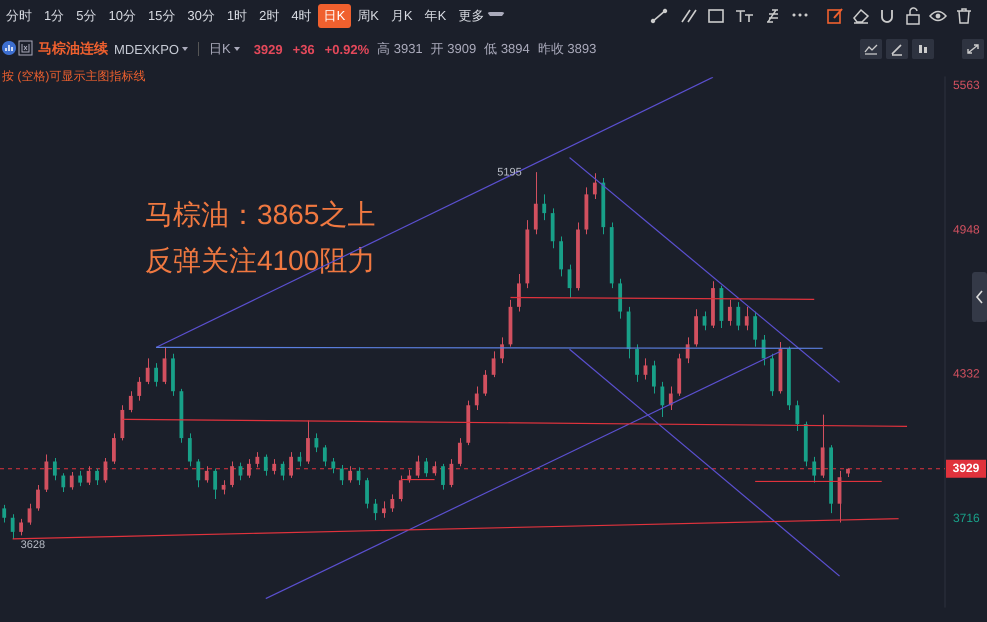 Image resolution: width=987 pixels, height=622 pixels. What do you see at coordinates (269, 16) in the screenshot?
I see `text: 2时` at bounding box center [269, 16].